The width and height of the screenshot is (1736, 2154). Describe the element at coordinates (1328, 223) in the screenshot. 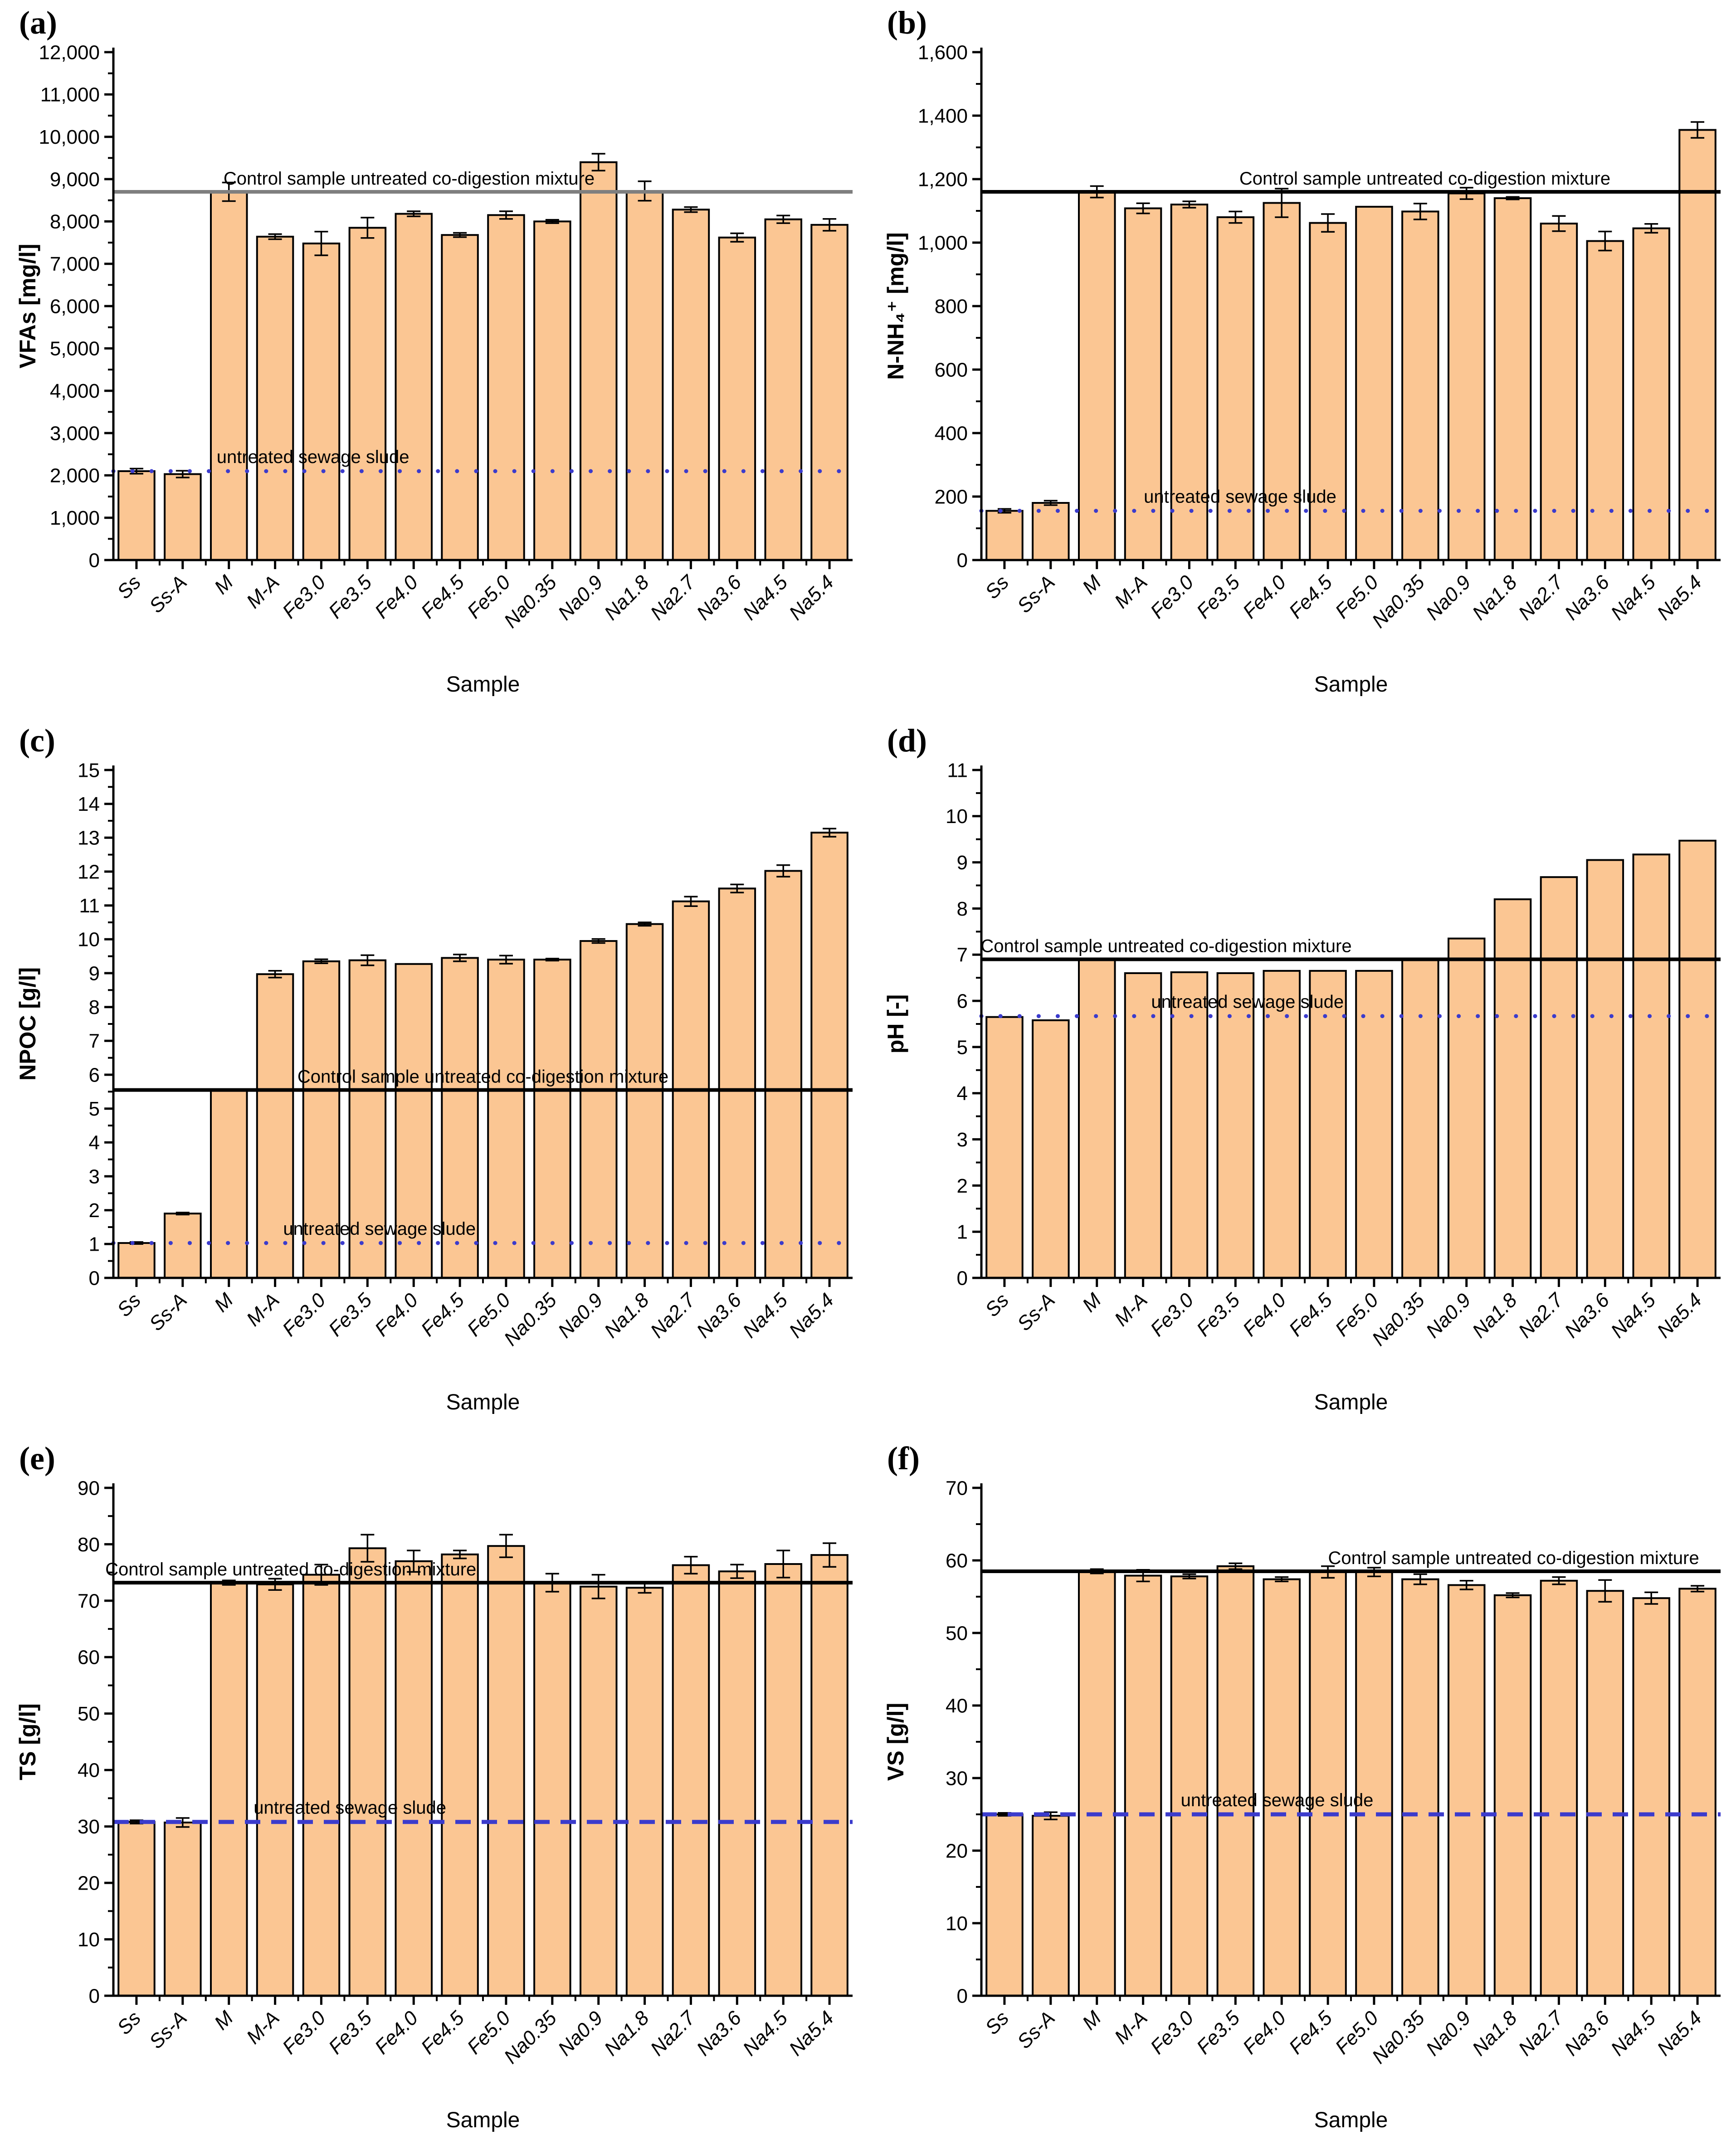

I see `error-bar-Fe4.5` at that location.